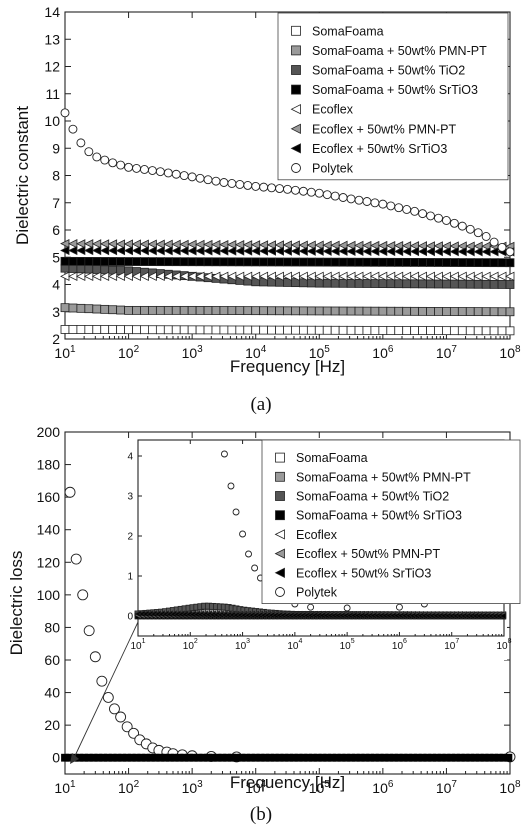  I want to click on inset-y-tick-label: 4, so click(130, 457).